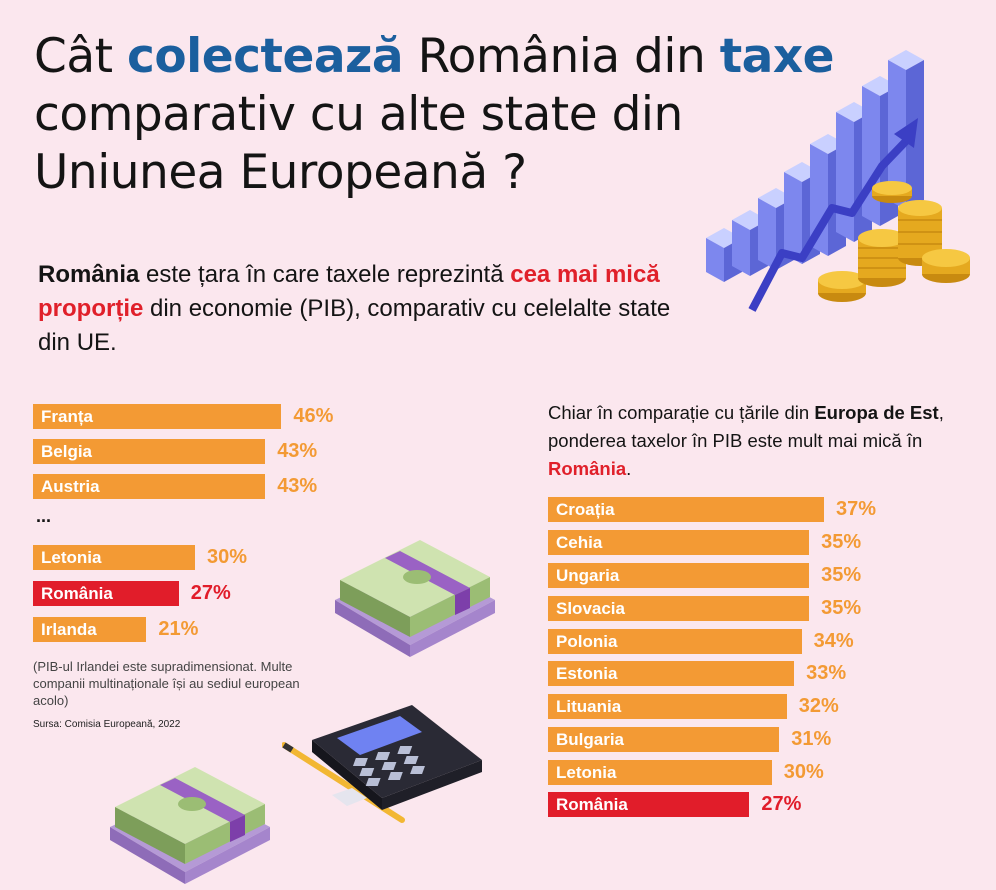 Image resolution: width=996 pixels, height=890 pixels. What do you see at coordinates (679, 542) in the screenshot?
I see `bar-east-1: Cehia` at bounding box center [679, 542].